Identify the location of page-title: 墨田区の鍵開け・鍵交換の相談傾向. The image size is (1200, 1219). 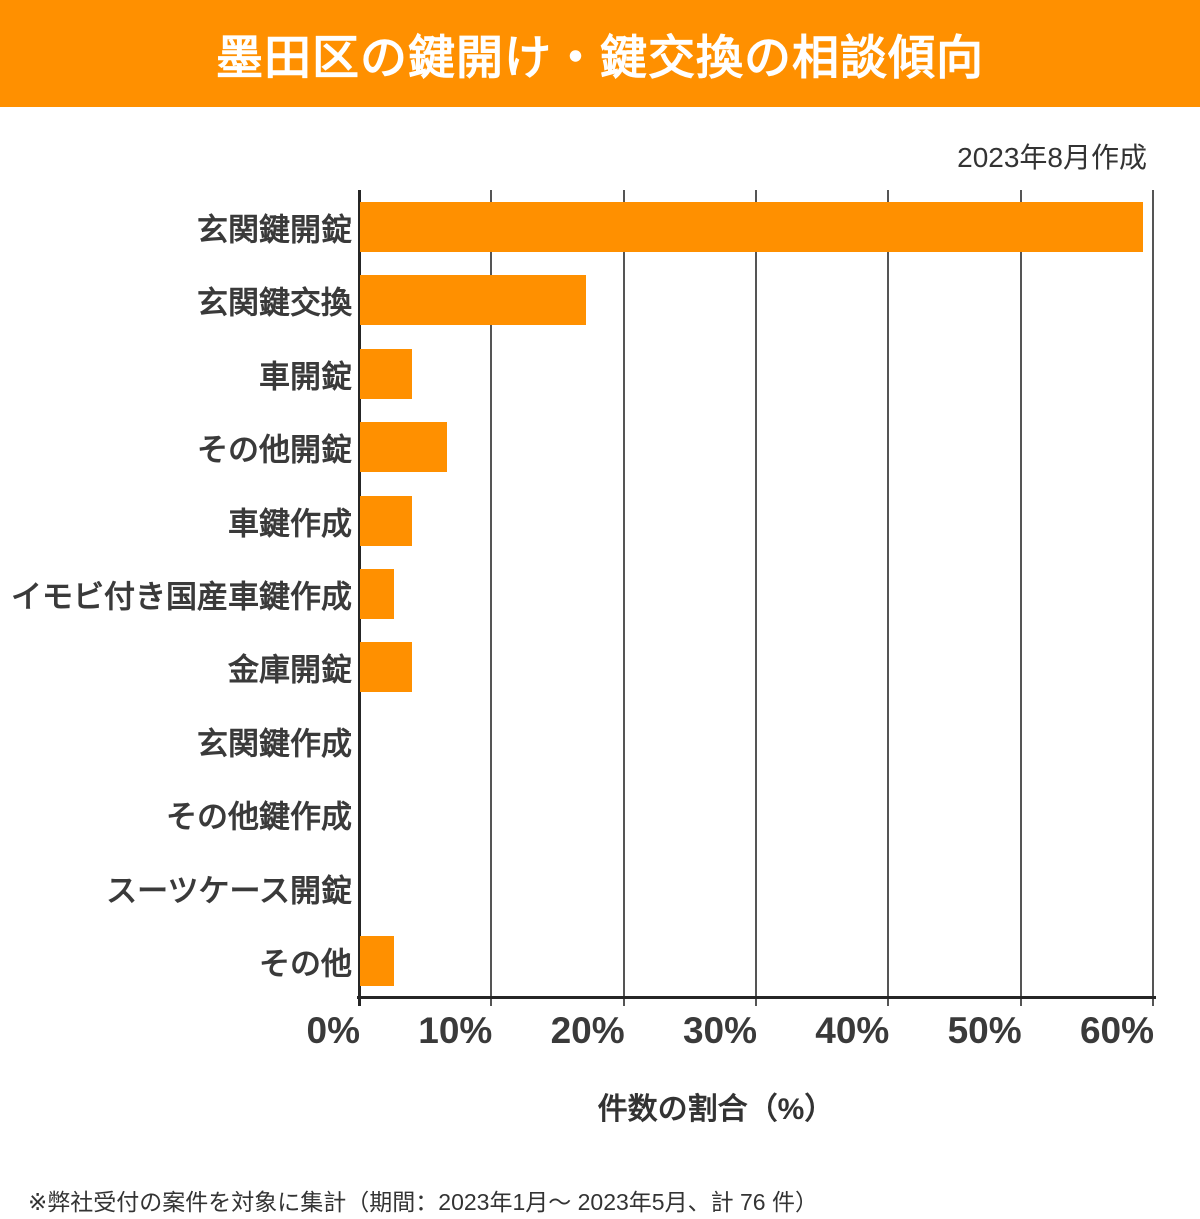
(600, 57).